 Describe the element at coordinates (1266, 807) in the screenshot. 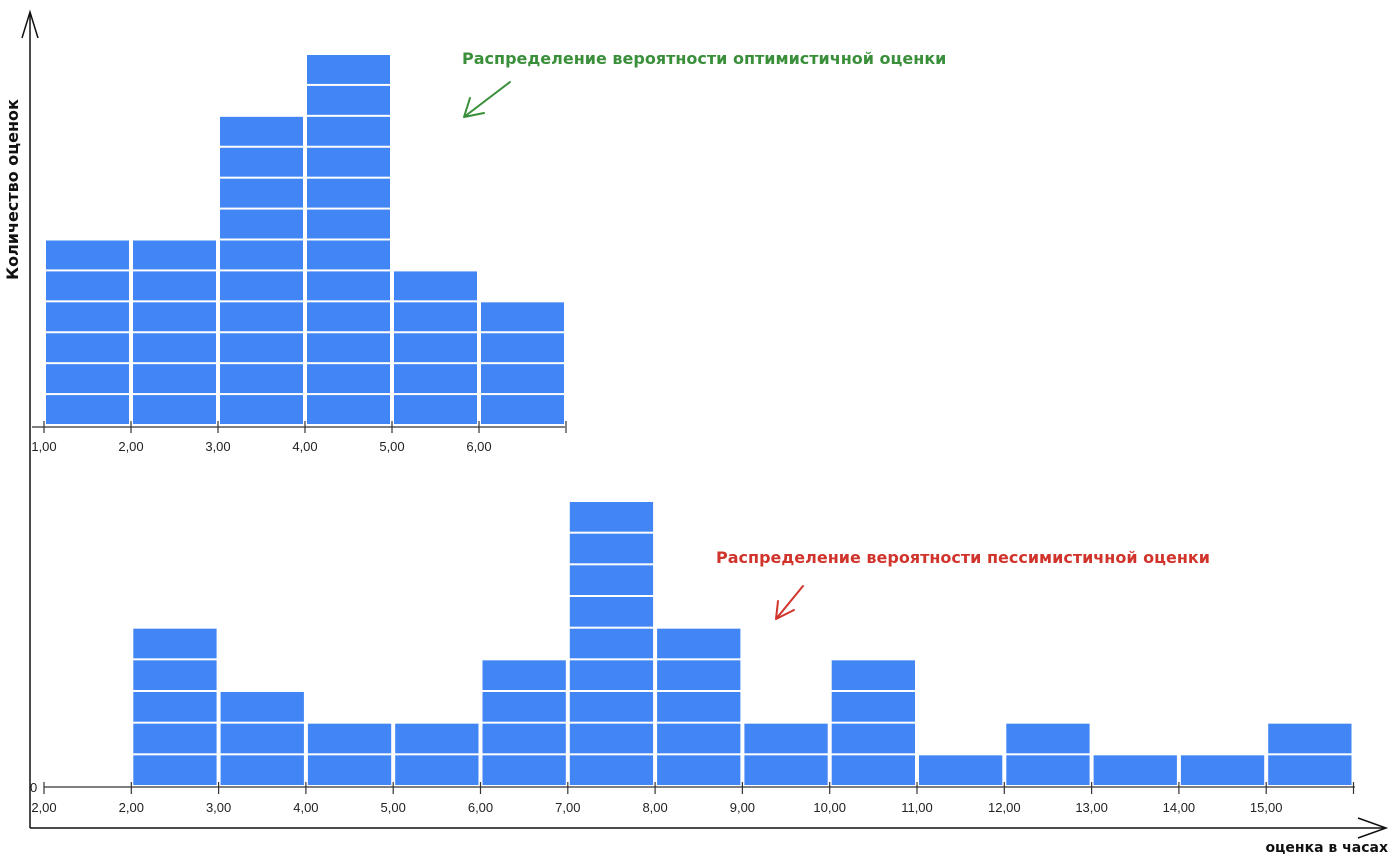

I see `x-tick-label: 15,00` at that location.